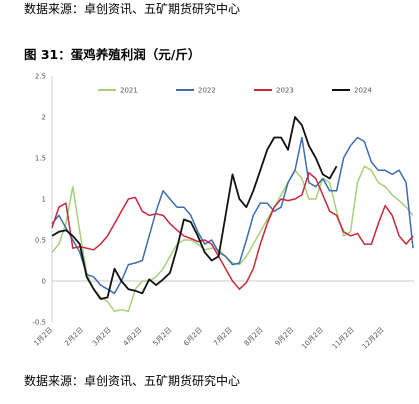 The width and height of the screenshot is (419, 404). Describe the element at coordinates (39, 323) in the screenshot. I see `y-tick-label: -0.5` at that location.